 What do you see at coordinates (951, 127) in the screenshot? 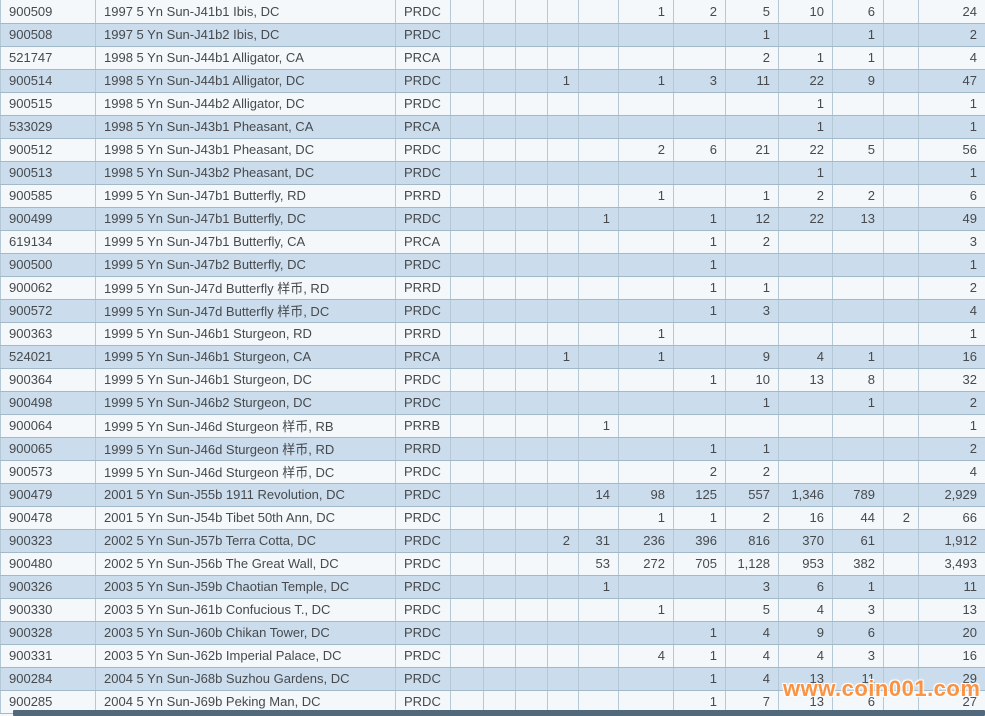
I see `total-count-cell: 1` at bounding box center [951, 127].